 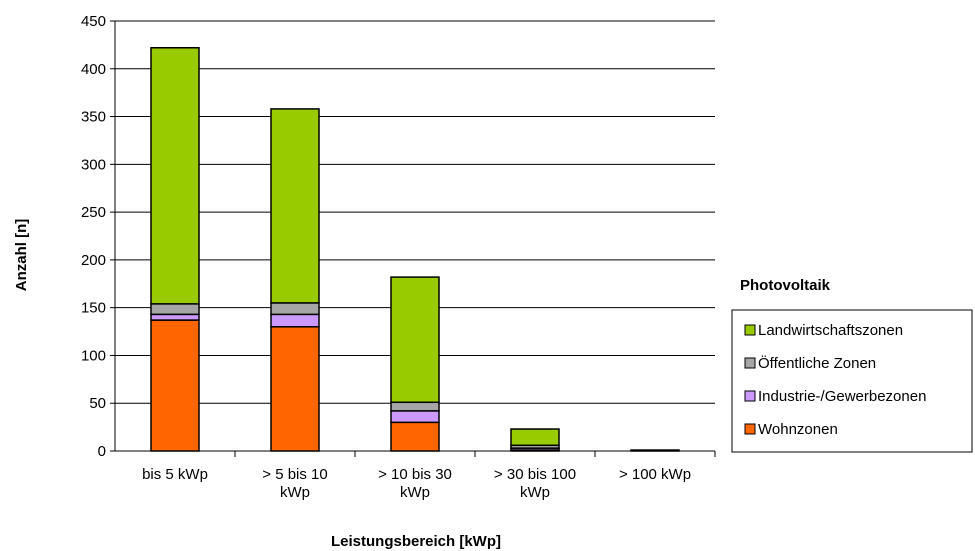 What do you see at coordinates (842, 396) in the screenshot?
I see `legend-label: Industrie-/Gewerbezonen` at bounding box center [842, 396].